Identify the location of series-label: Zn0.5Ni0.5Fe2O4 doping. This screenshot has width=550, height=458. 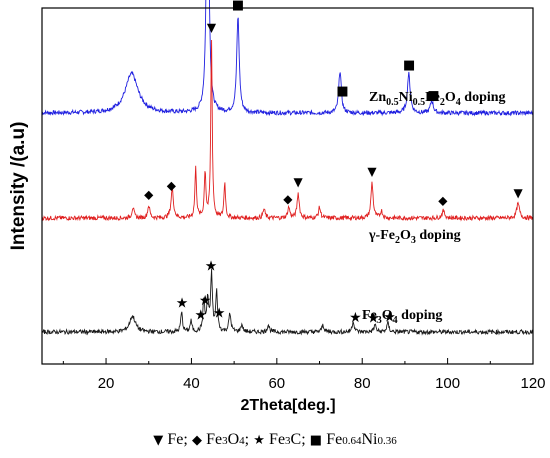
(437, 99).